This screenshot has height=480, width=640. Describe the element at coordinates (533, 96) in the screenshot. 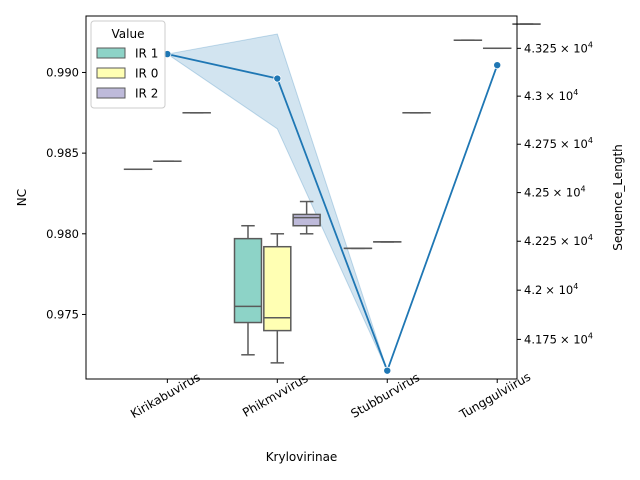

I see `right-y-tick-mantissa: 4.3` at that location.